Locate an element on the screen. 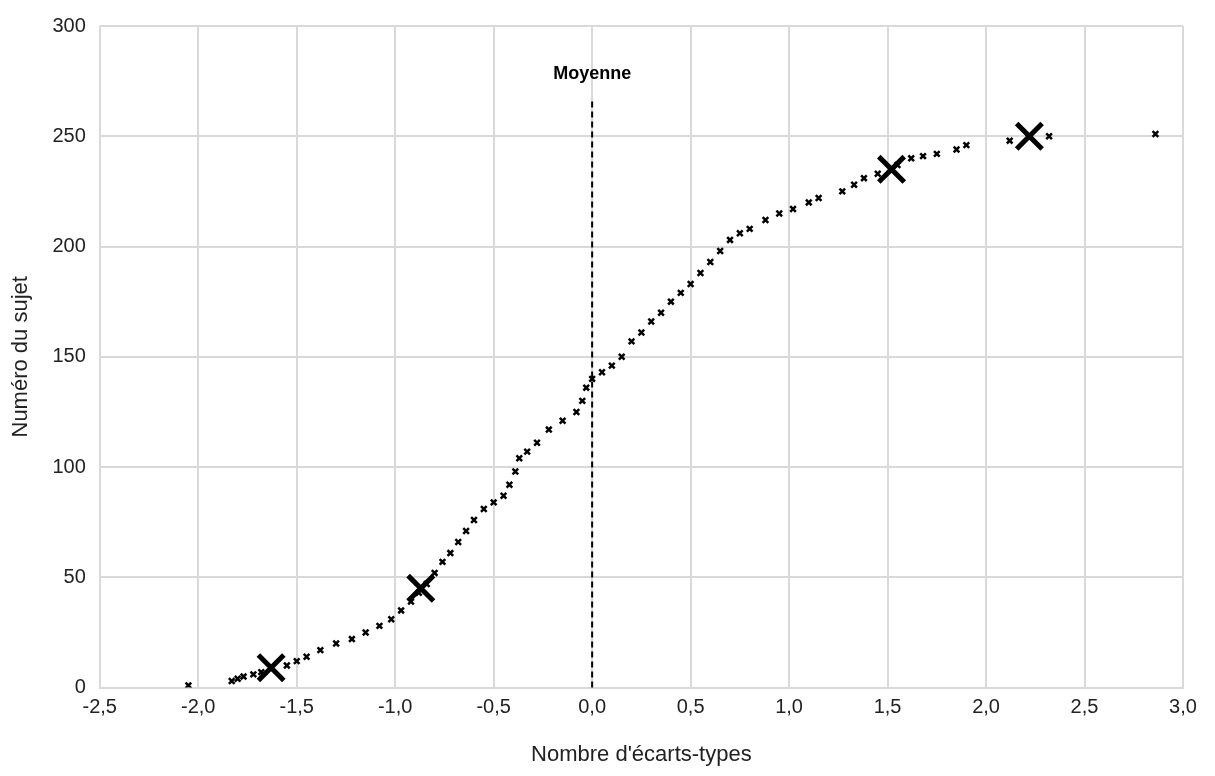  y-tick-label: 50 is located at coordinates (74, 575).